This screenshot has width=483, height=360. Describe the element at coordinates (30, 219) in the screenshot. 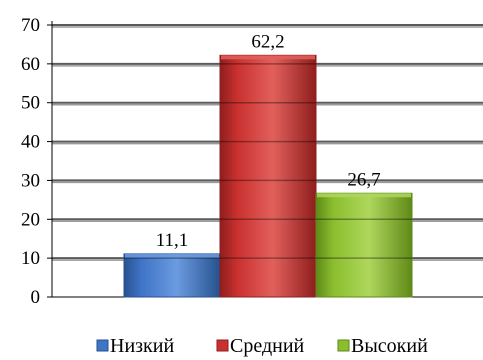

I see `y-tick-label: 20` at that location.